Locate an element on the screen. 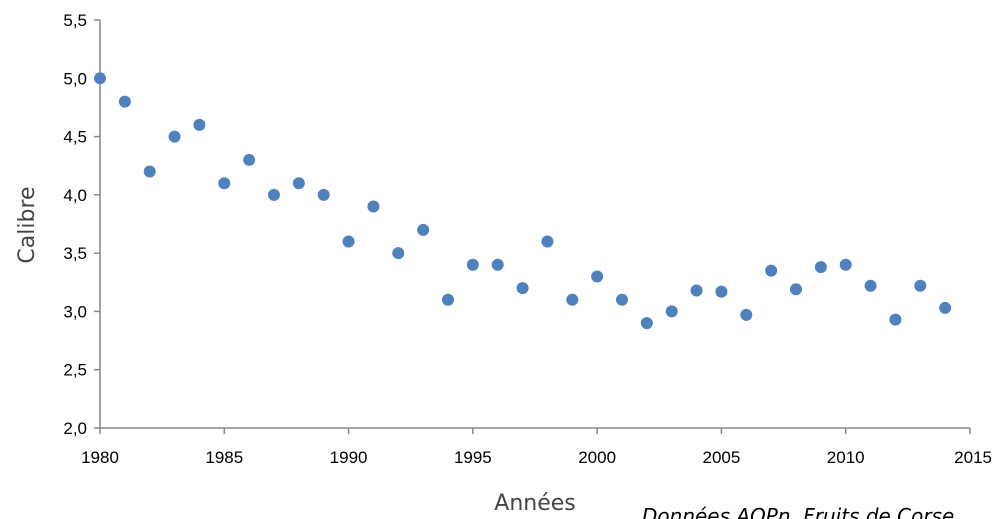 The image size is (997, 519). y-ticks: 2,0 2,5 3,0 3,5 4,0 4,5 5,0 5,5 is located at coordinates (81, 224).